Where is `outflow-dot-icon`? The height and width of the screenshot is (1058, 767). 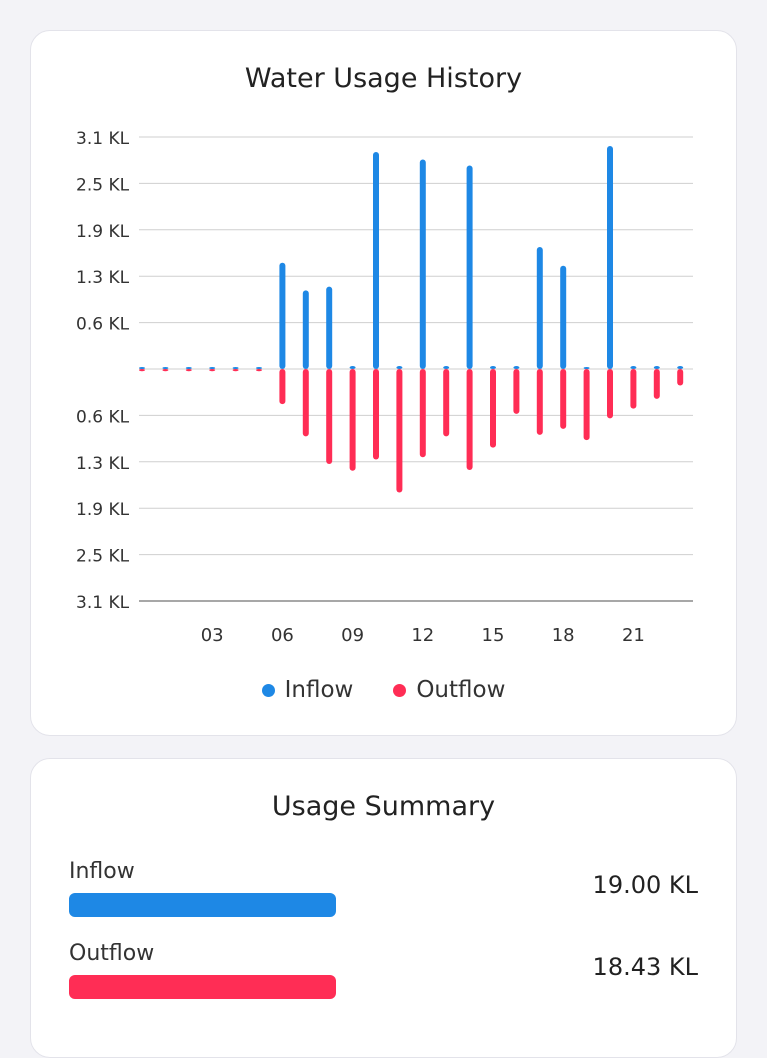 outflow-dot-icon is located at coordinates (400, 690).